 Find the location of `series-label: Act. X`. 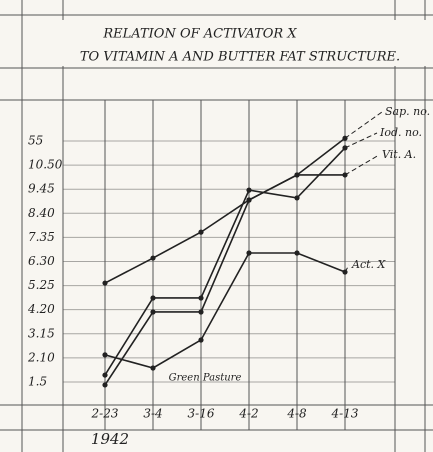

series-label: Act. X is located at coordinates (369, 264).